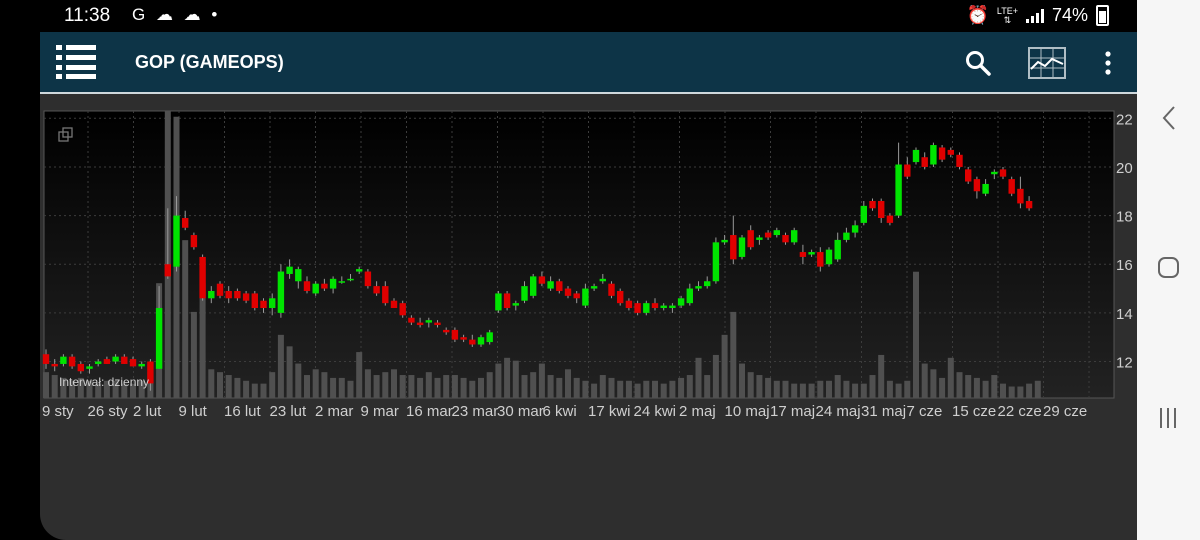 The image size is (1200, 540). Describe the element at coordinates (176, 14) in the screenshot. I see `notification-icons: G ☁ ☁ •` at that location.